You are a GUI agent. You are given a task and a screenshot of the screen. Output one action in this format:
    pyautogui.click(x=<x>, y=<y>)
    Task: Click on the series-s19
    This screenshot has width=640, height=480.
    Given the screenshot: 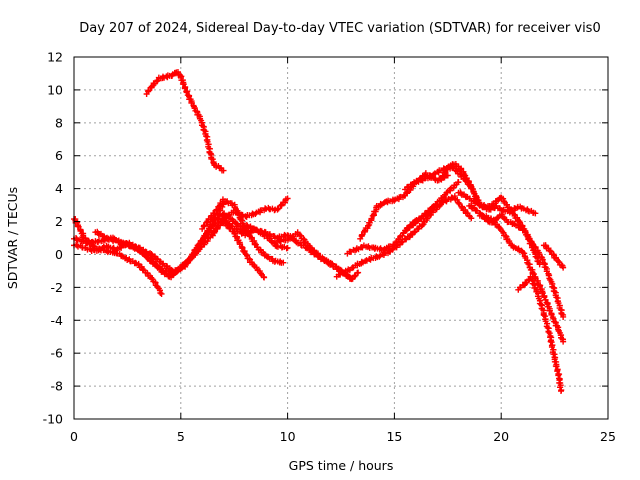 What is the action you would take?
    pyautogui.click(x=521, y=278)
    